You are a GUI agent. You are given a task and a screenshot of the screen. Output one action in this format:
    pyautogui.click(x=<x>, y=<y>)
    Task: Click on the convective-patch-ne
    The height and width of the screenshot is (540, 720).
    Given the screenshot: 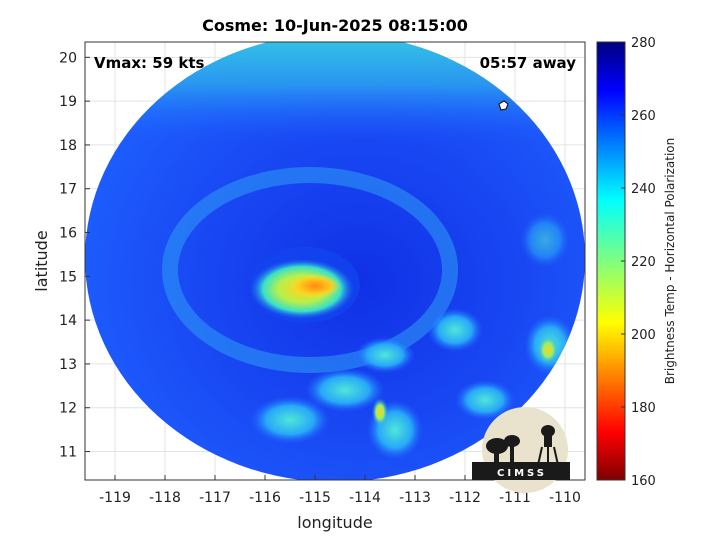 What is the action you would take?
    pyautogui.click(x=545, y=240)
    